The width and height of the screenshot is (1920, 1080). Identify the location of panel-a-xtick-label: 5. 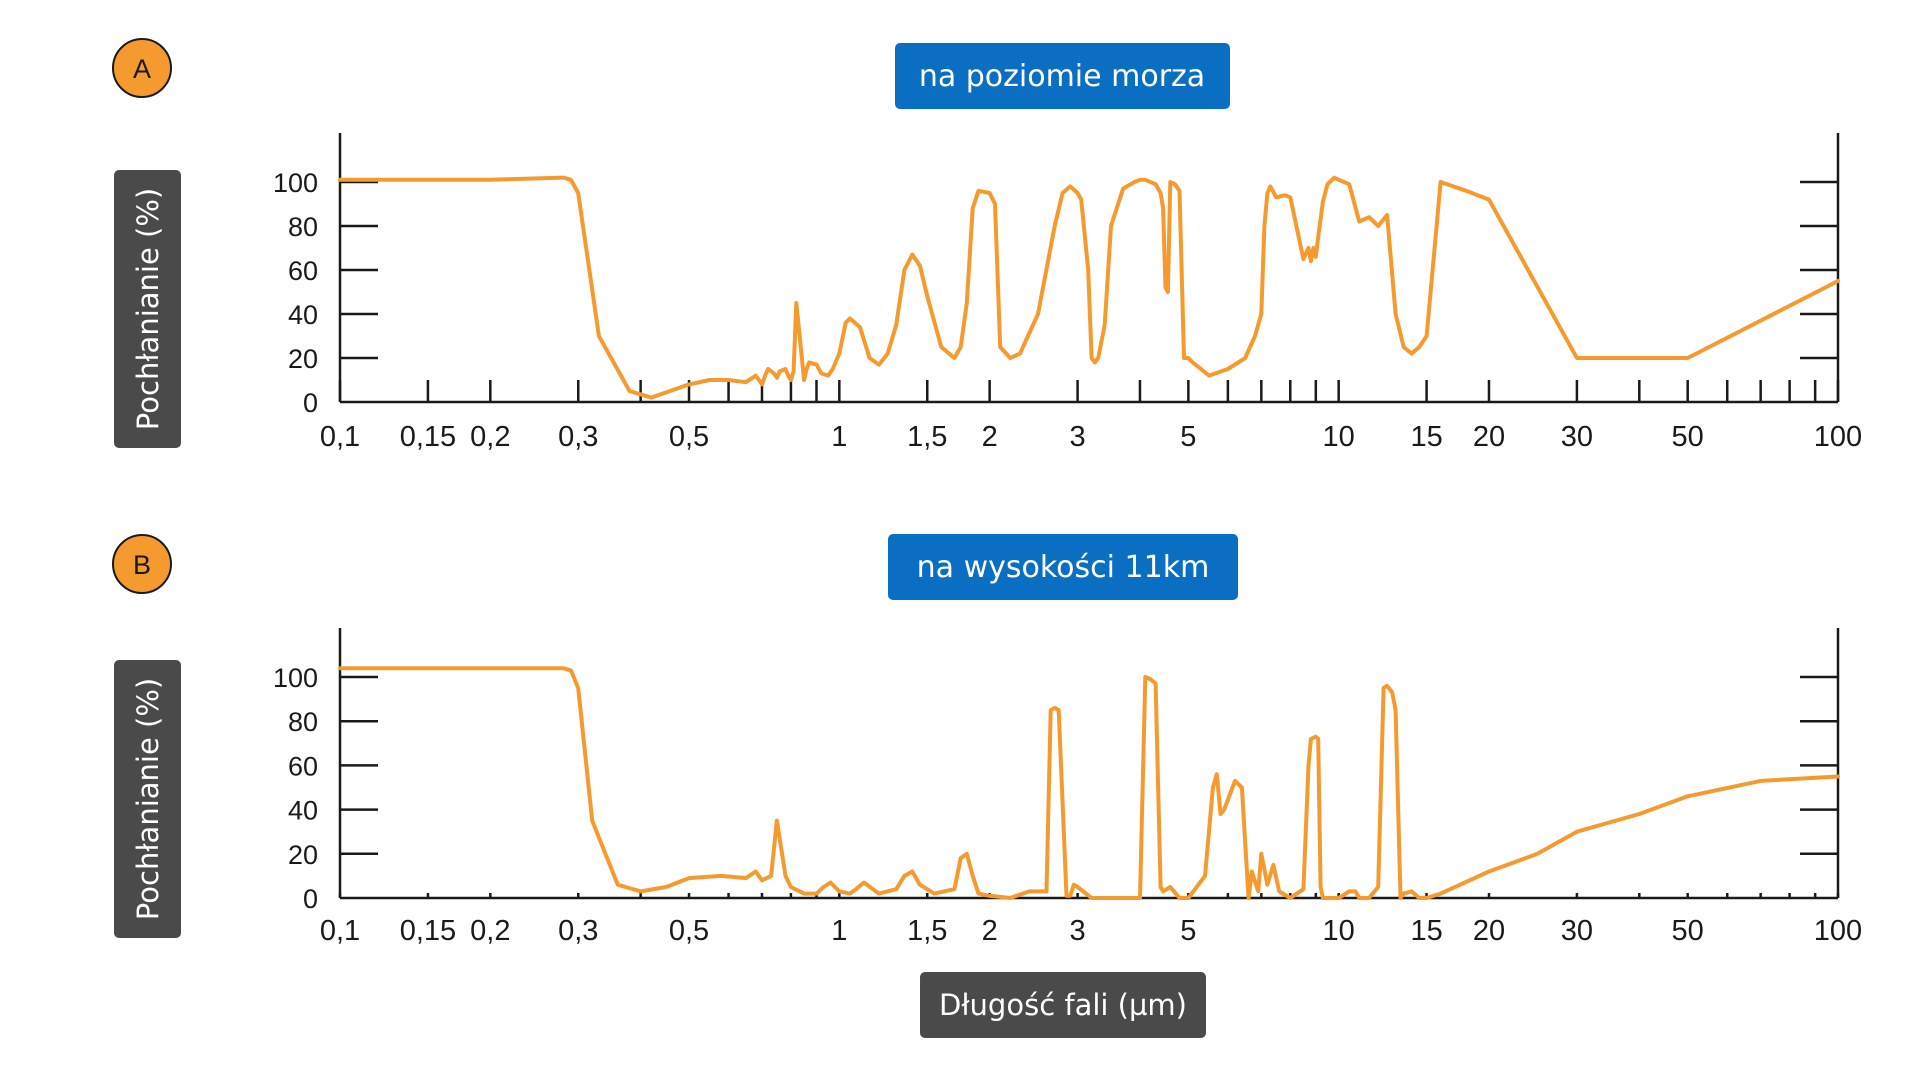
(1188, 437).